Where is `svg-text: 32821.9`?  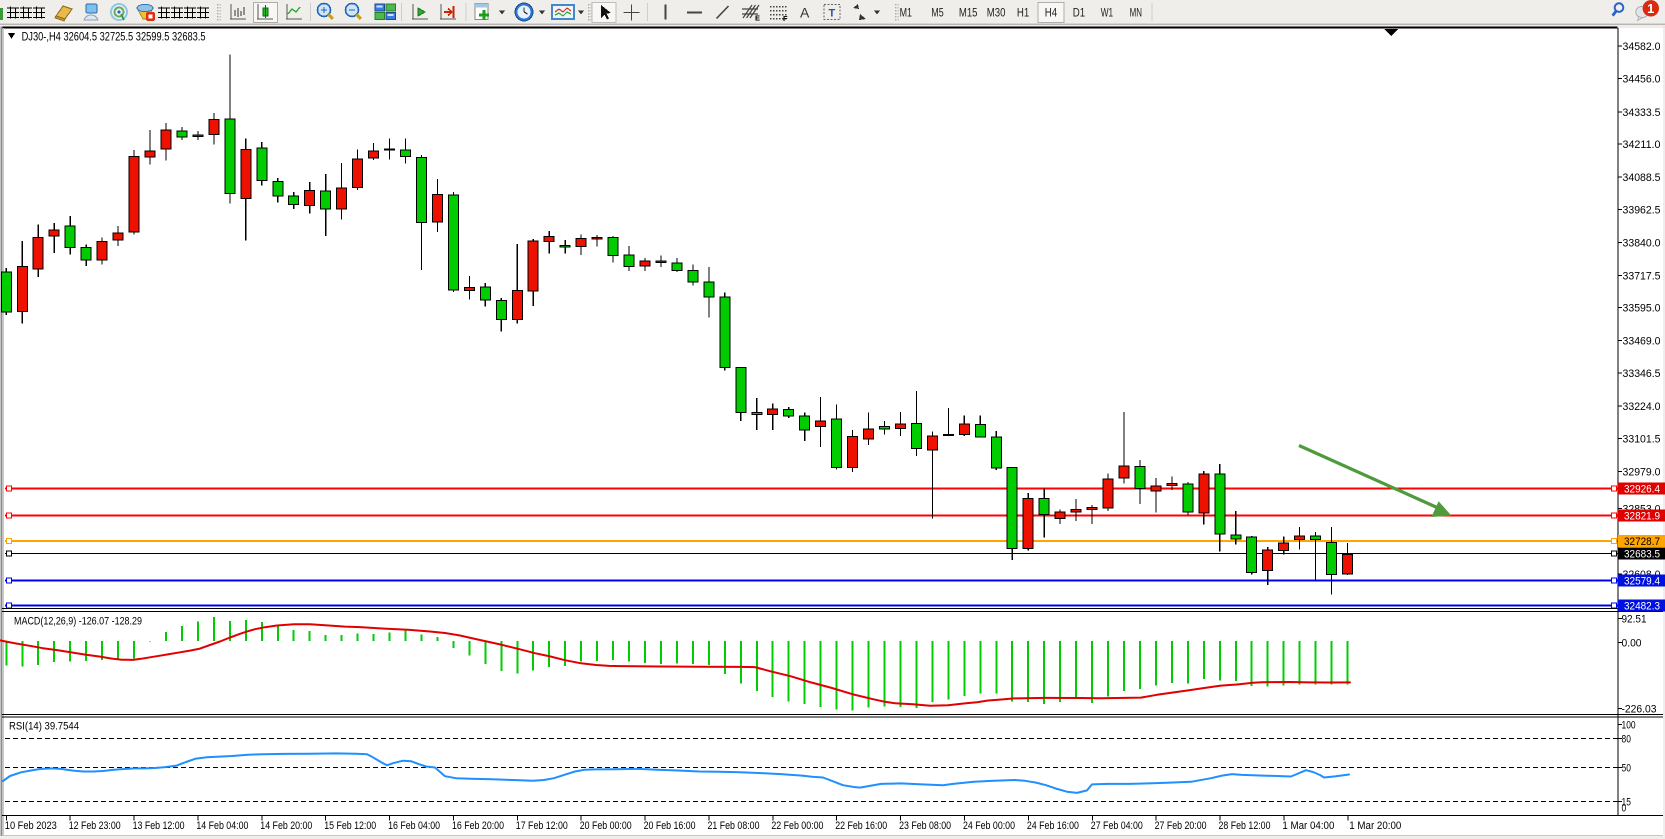
svg-text: 32821.9 is located at coordinates (1642, 517).